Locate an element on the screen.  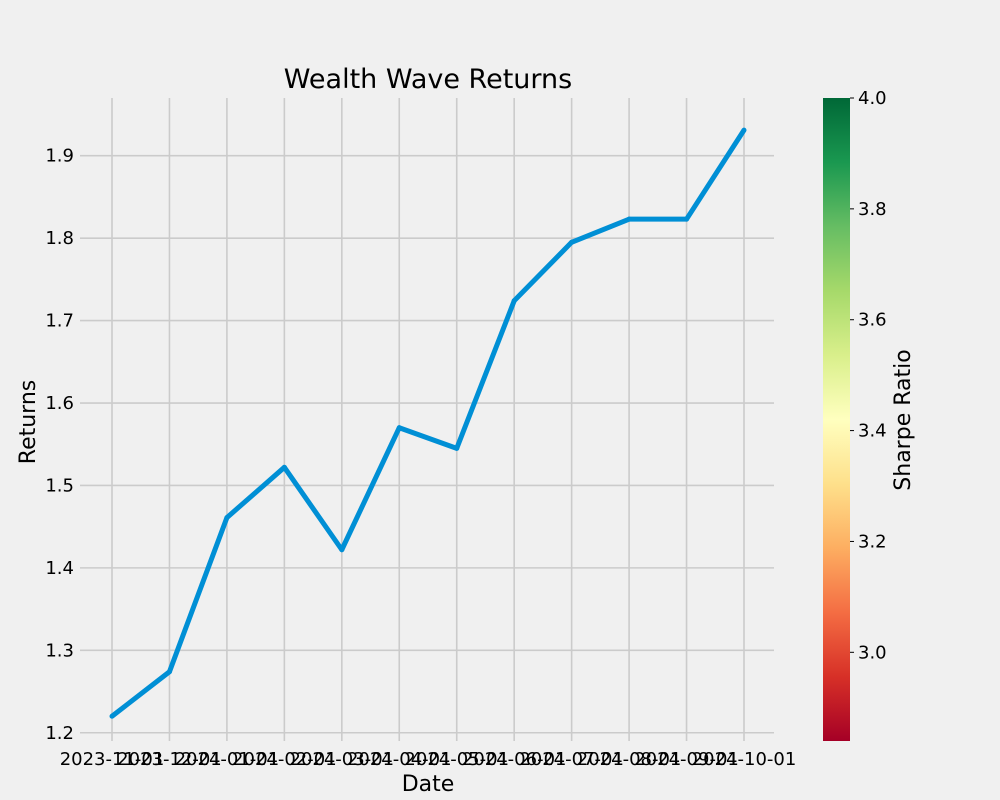
x-tick-label: 2024-04-01 is located at coordinates (399, 759).